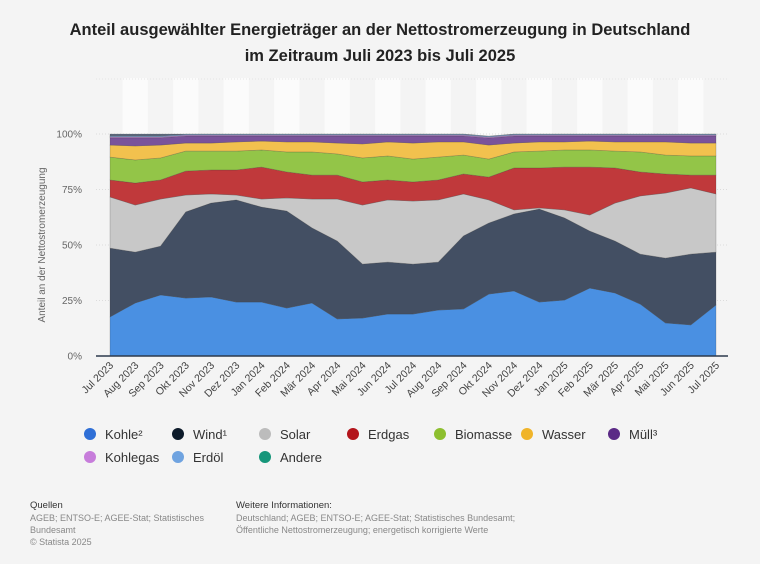 The width and height of the screenshot is (760, 564). What do you see at coordinates (208, 457) in the screenshot?
I see `legend-label: Erdöl` at bounding box center [208, 457].